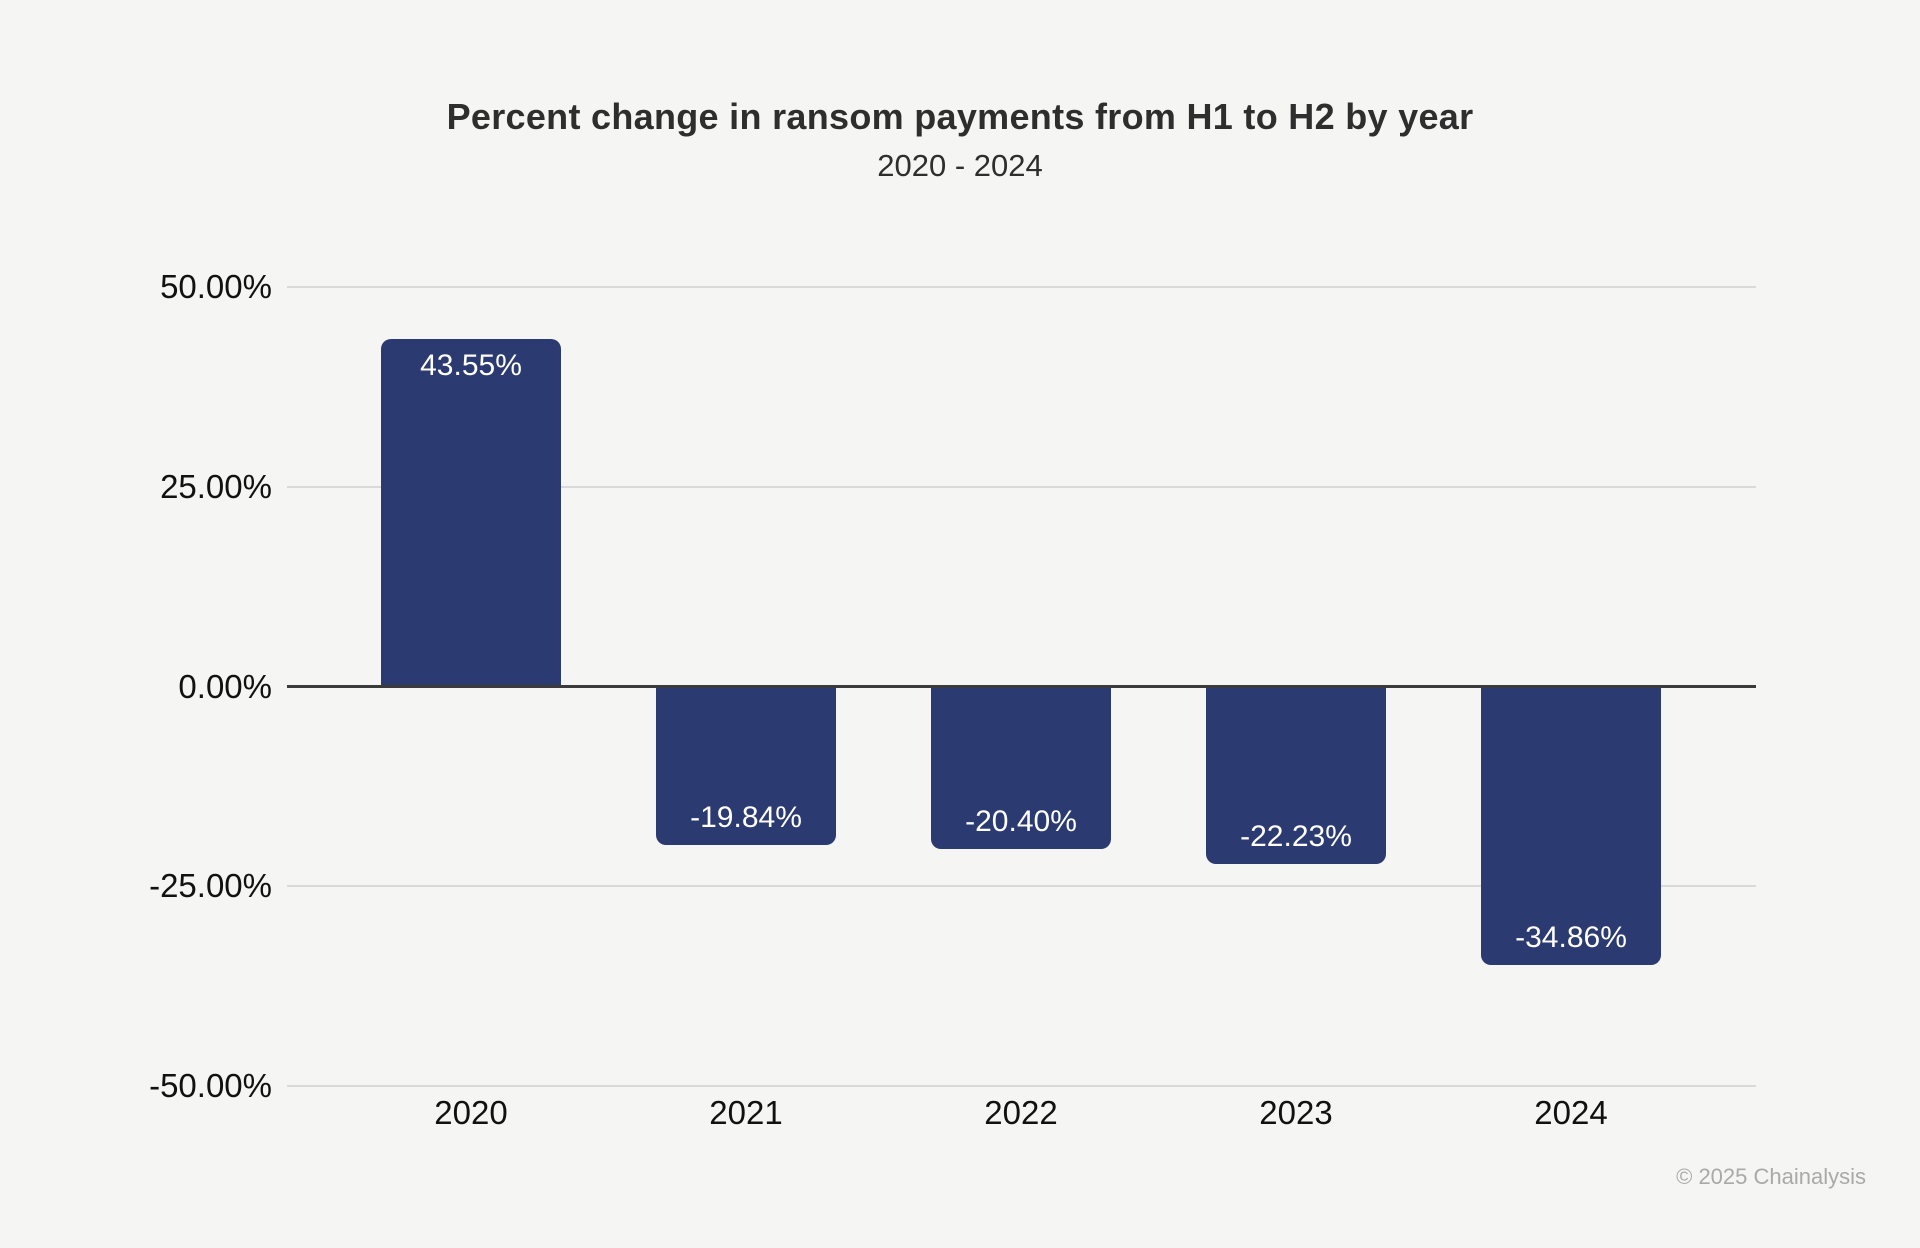 This screenshot has width=1920, height=1248. Describe the element at coordinates (471, 365) in the screenshot. I see `bar-value-label: 43.55%` at that location.